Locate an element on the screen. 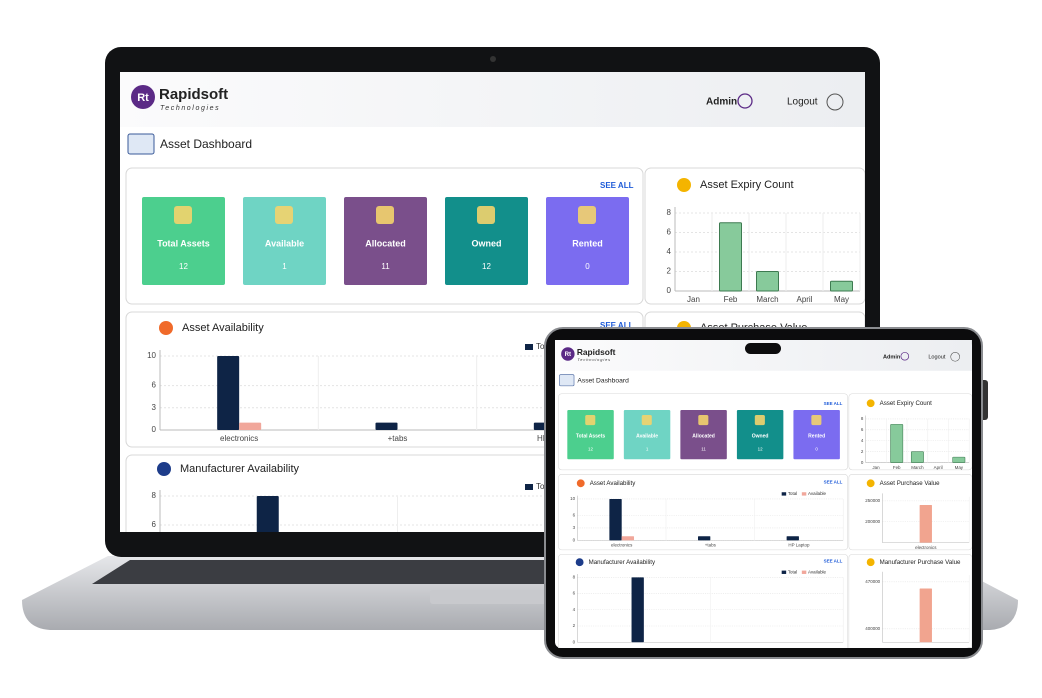  legend-label: Total is located at coordinates (792, 493).